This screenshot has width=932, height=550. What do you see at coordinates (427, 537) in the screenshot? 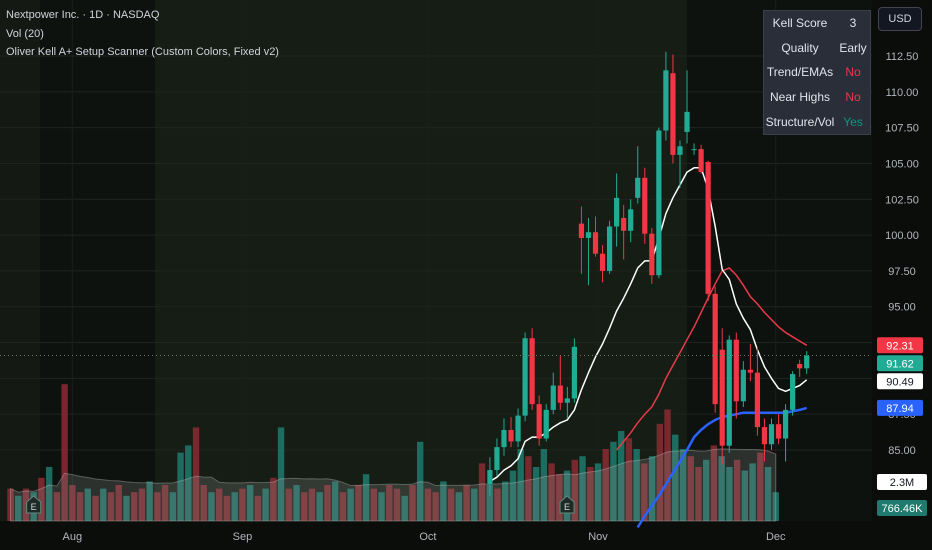
I see `x-tick-label: Oct` at bounding box center [427, 537].